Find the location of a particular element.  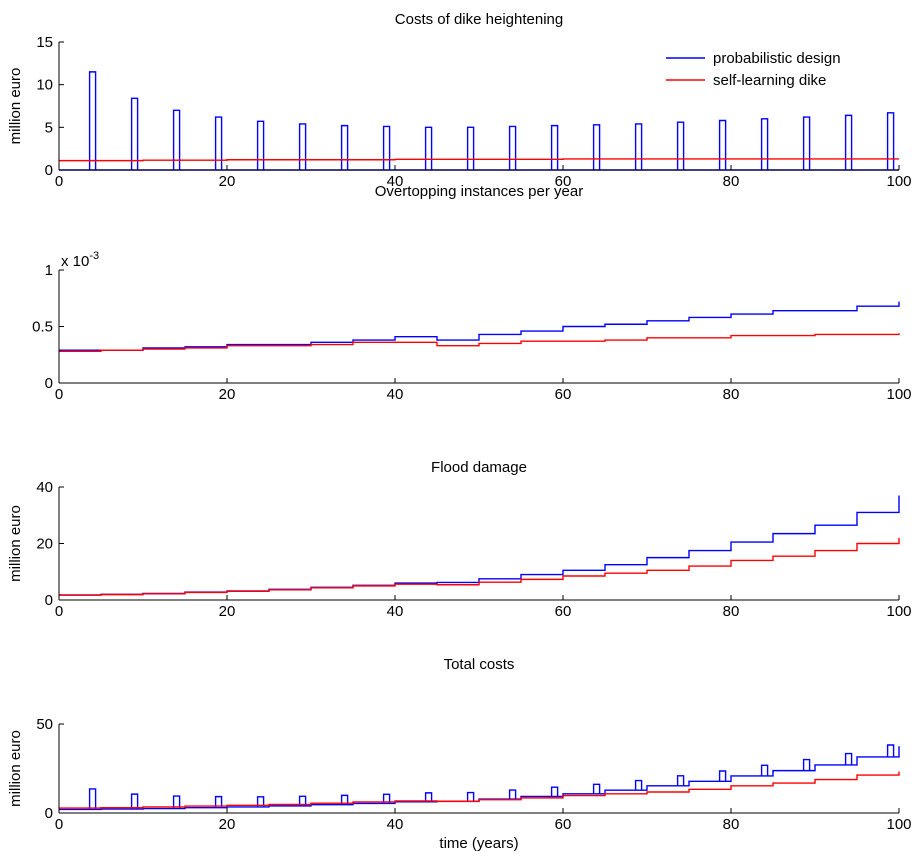

y-tick-label: 20 is located at coordinates (44, 544).